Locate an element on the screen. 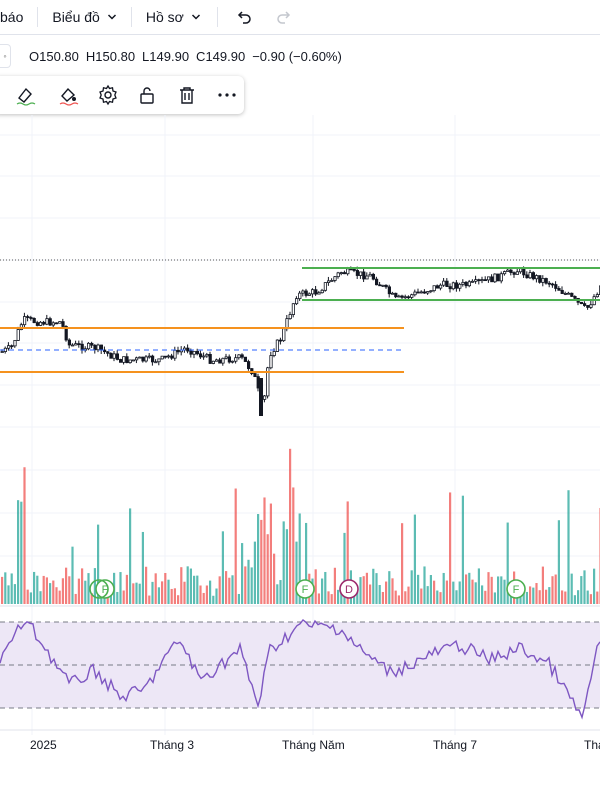  settings-button is located at coordinates (108, 95).